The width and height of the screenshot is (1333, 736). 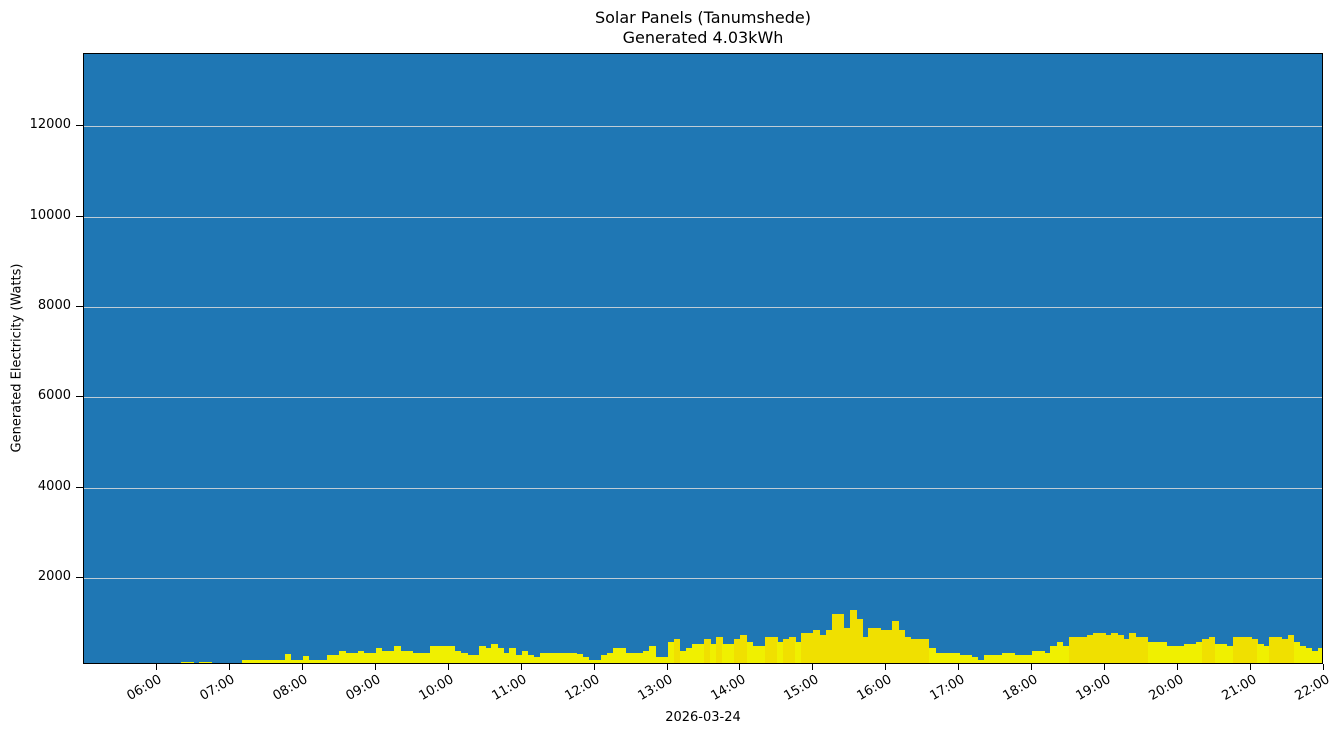 What do you see at coordinates (54, 486) in the screenshot?
I see `y-tick-label: 4000` at bounding box center [54, 486].